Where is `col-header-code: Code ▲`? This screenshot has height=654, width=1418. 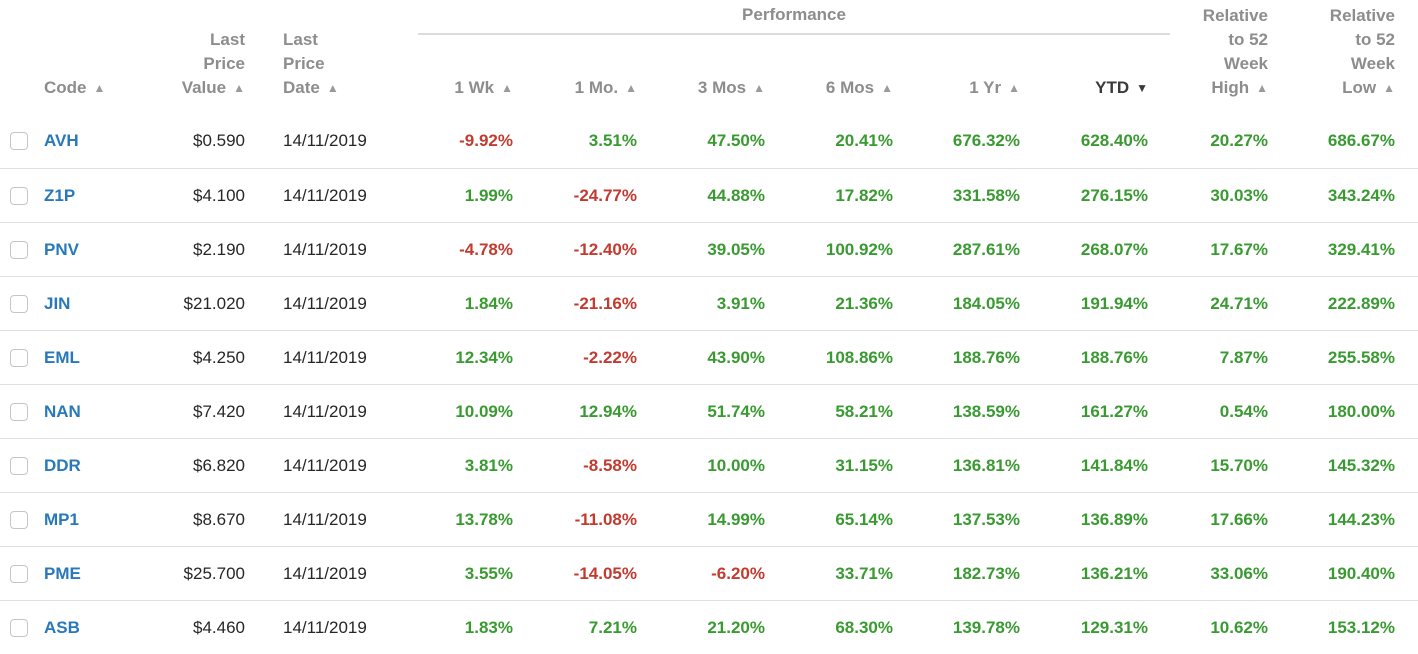
col-header-code: Code ▲ is located at coordinates (75, 88).